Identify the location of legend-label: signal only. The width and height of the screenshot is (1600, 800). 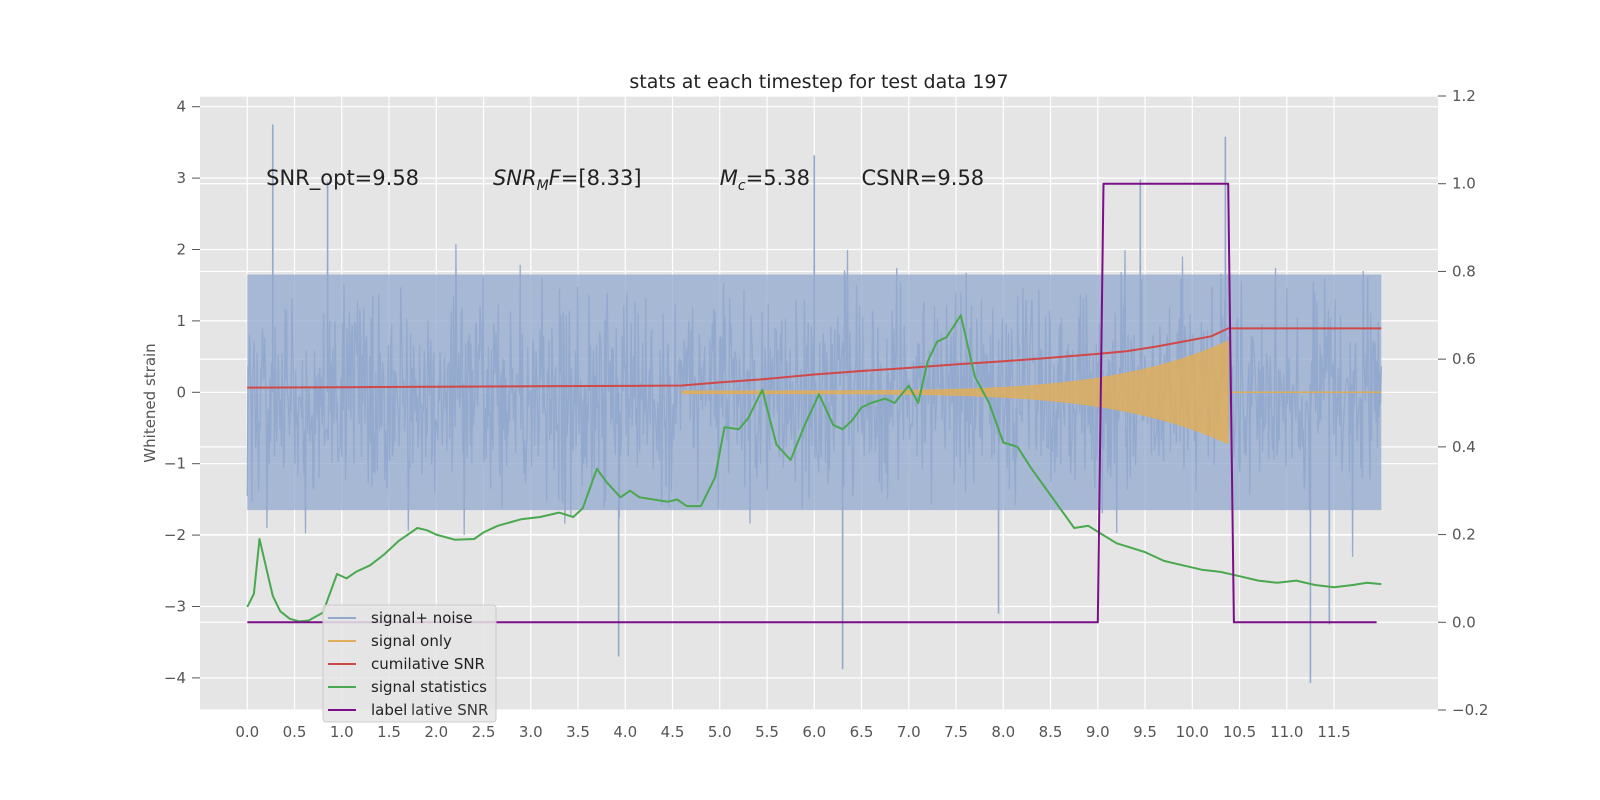
(411, 641).